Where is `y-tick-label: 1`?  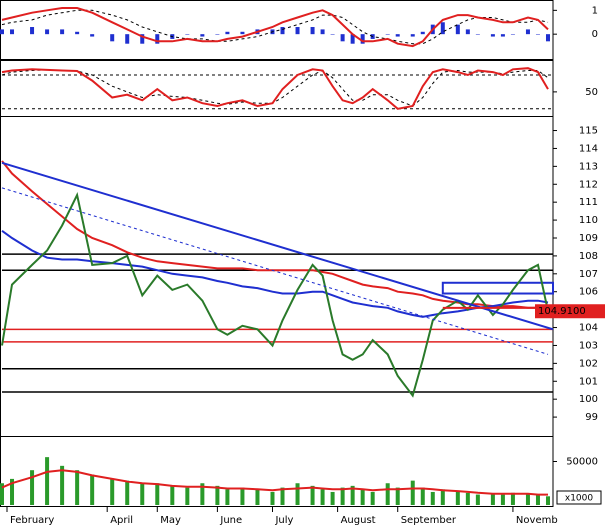 y-tick-label: 1 is located at coordinates (595, 10).